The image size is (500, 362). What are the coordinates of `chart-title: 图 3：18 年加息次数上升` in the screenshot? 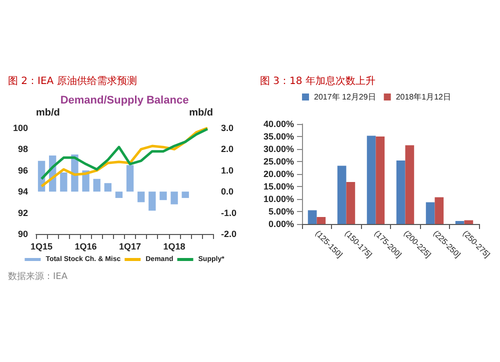 It's located at (318, 81).